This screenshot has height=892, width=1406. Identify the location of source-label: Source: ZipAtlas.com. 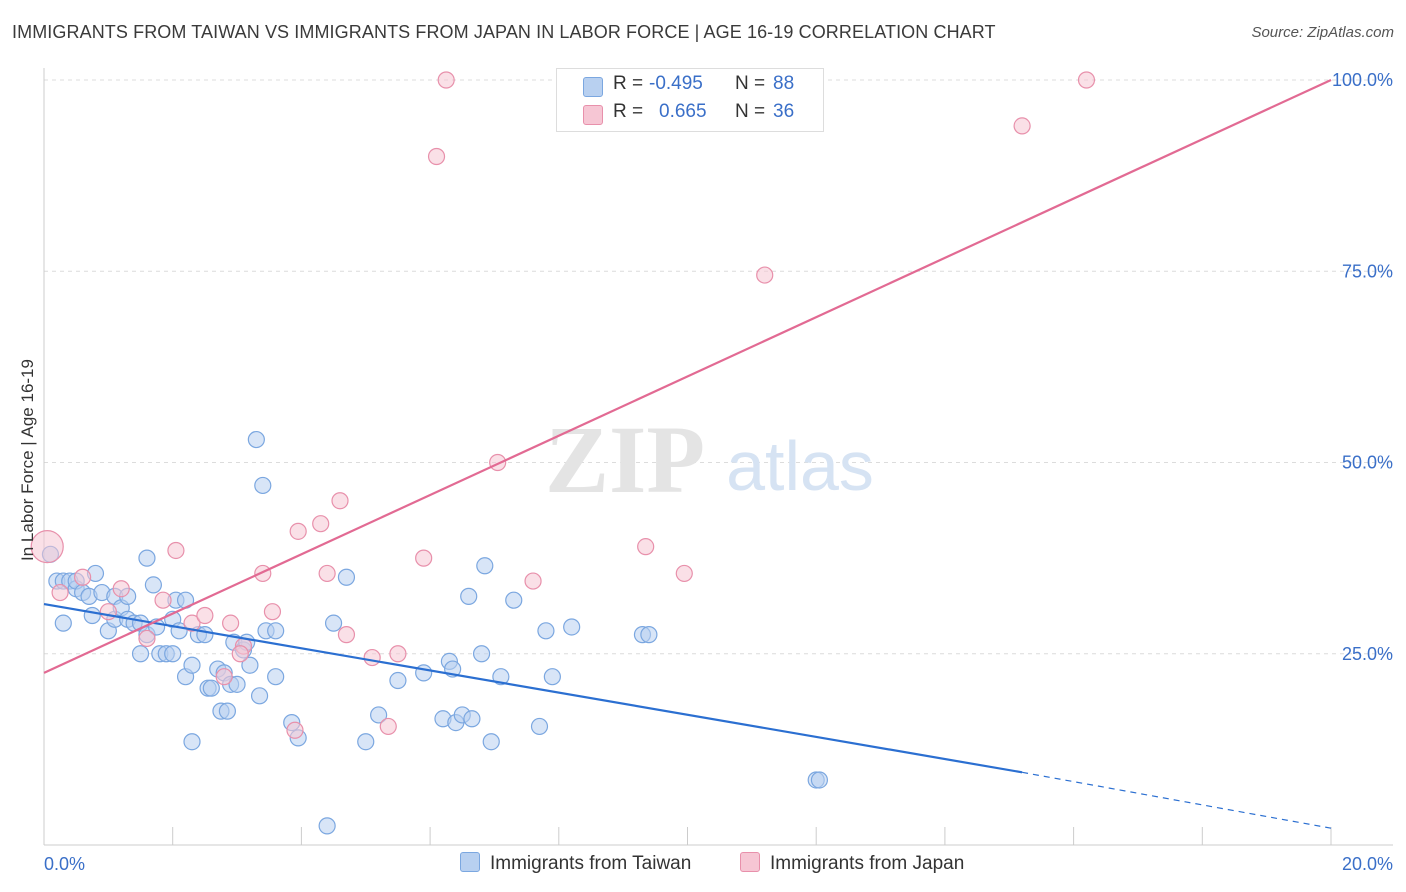
(1322, 32).